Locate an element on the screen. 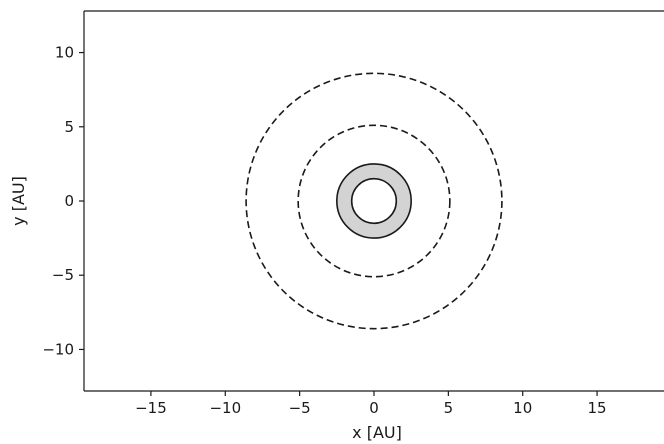 The height and width of the screenshot is (444, 664). annulus-fill is located at coordinates (374, 201).